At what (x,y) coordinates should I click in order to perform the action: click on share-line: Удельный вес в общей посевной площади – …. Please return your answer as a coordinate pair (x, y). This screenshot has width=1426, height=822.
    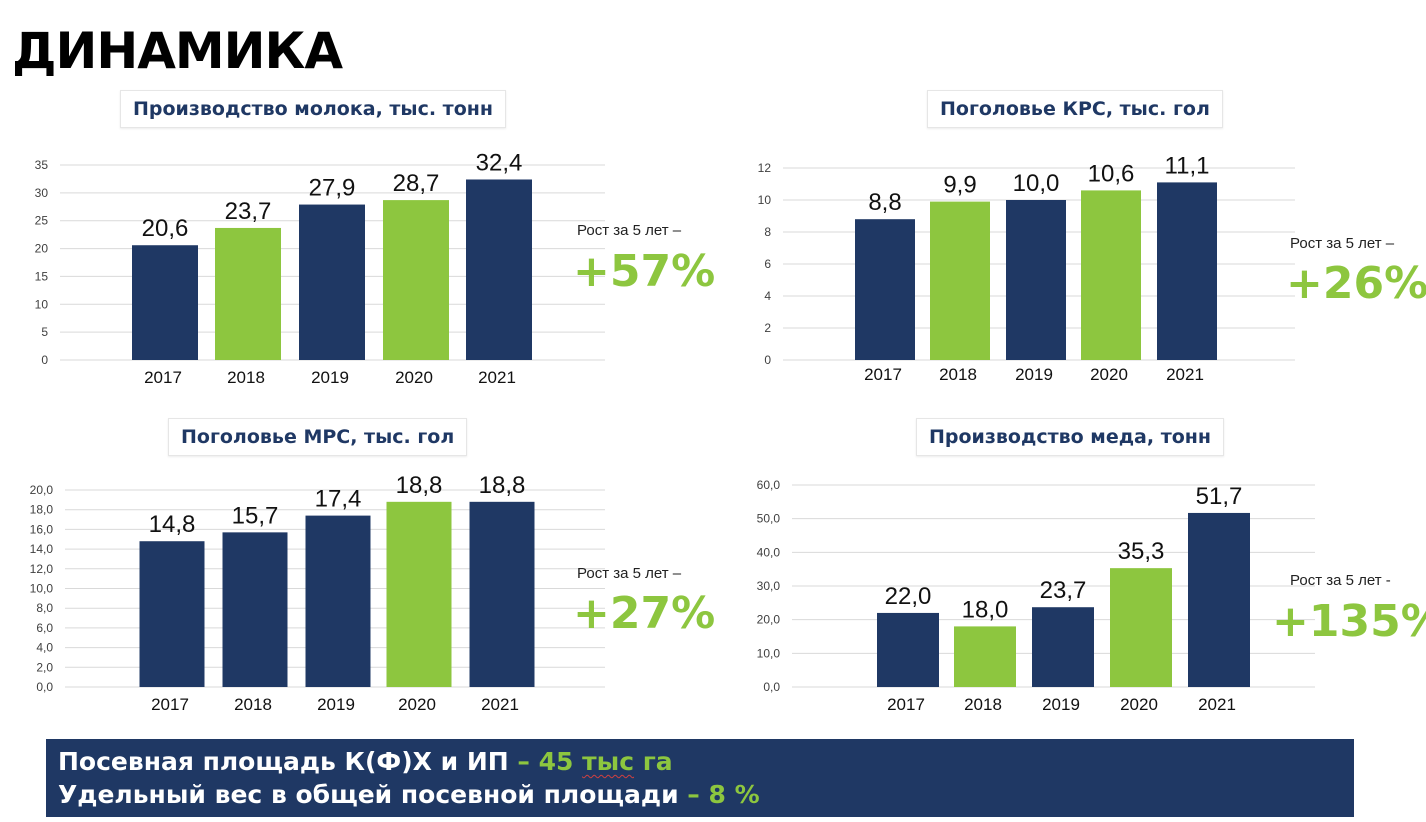
    Looking at the image, I should click on (409, 794).